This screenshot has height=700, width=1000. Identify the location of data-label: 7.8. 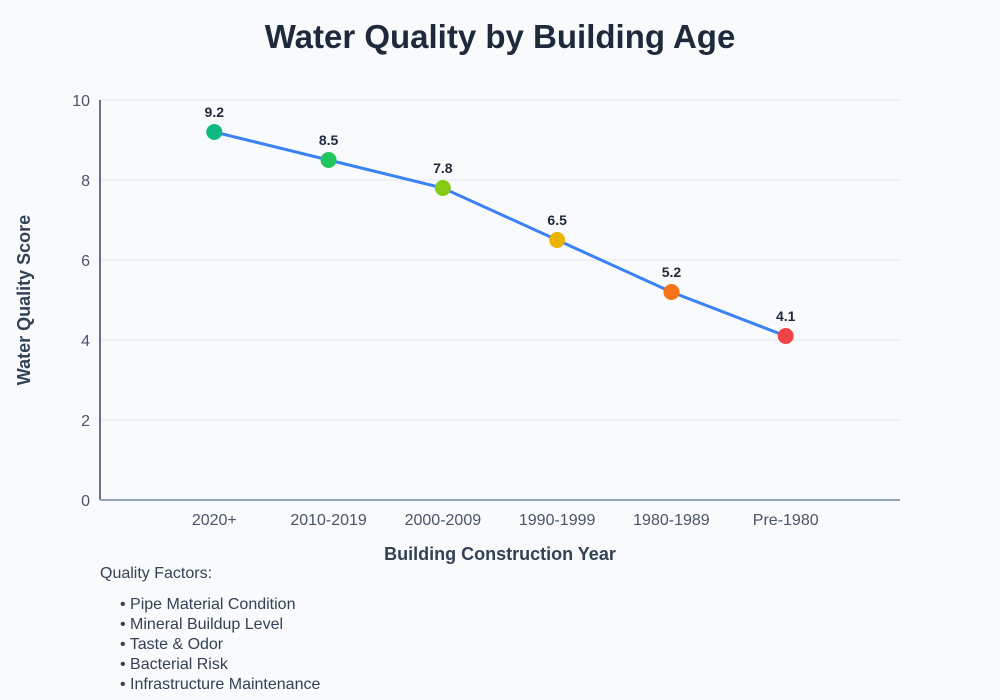
(443, 168).